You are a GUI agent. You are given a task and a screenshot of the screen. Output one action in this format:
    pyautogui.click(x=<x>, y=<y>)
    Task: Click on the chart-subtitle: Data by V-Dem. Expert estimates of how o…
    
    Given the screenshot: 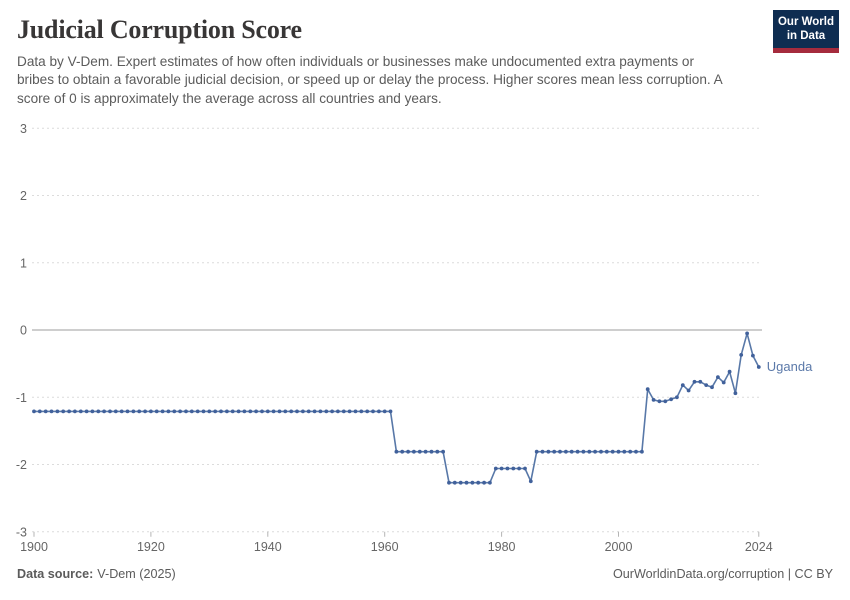 What is the action you would take?
    pyautogui.click(x=370, y=80)
    